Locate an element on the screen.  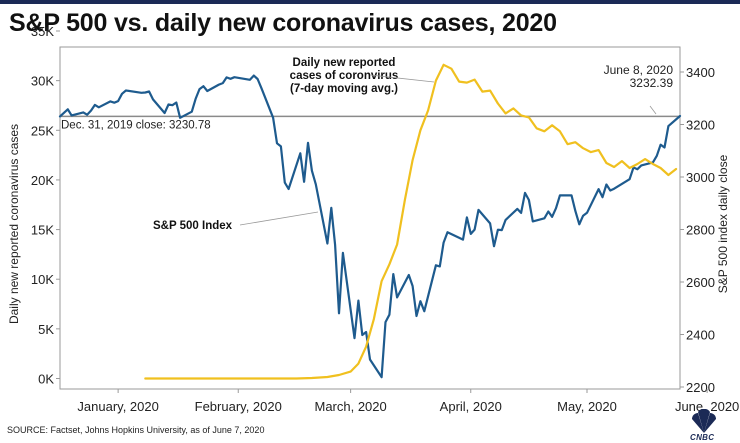
x-tick-label: May, 2020 is located at coordinates (587, 406).